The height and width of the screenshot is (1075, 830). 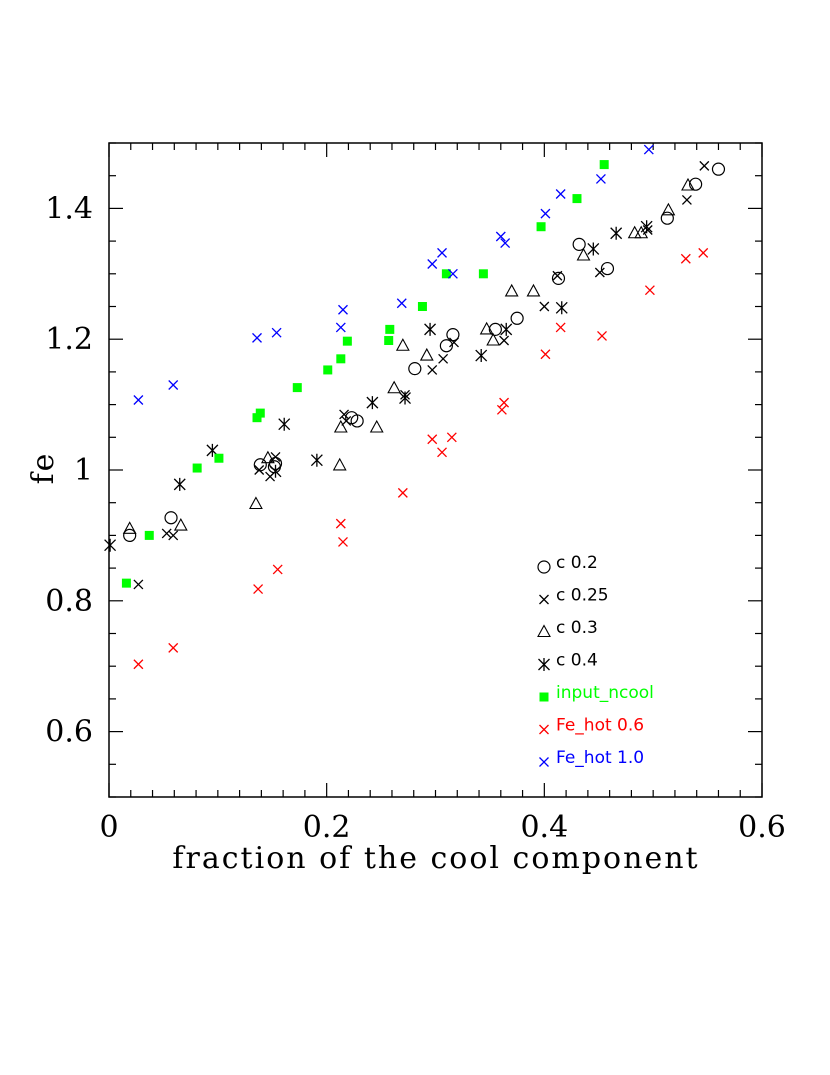 What do you see at coordinates (327, 827) in the screenshot?
I see `x-tick-label: 0.2` at bounding box center [327, 827].